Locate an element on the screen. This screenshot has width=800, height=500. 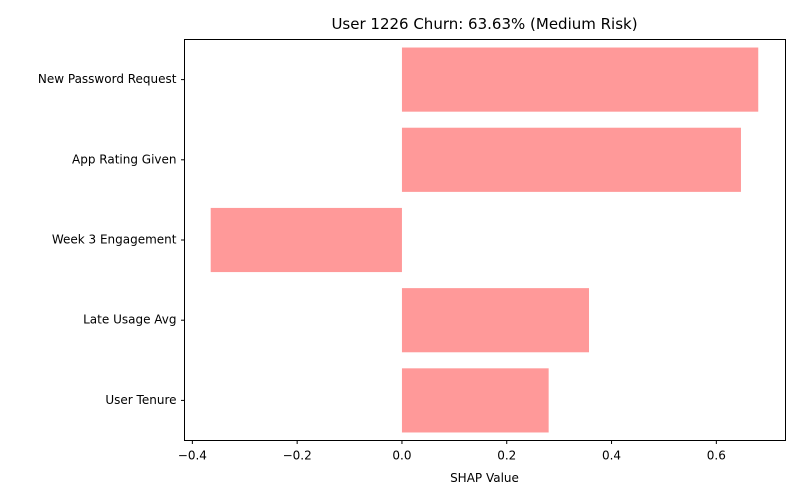
y-tick-label-3: Late Usage Avg is located at coordinates (129, 320).